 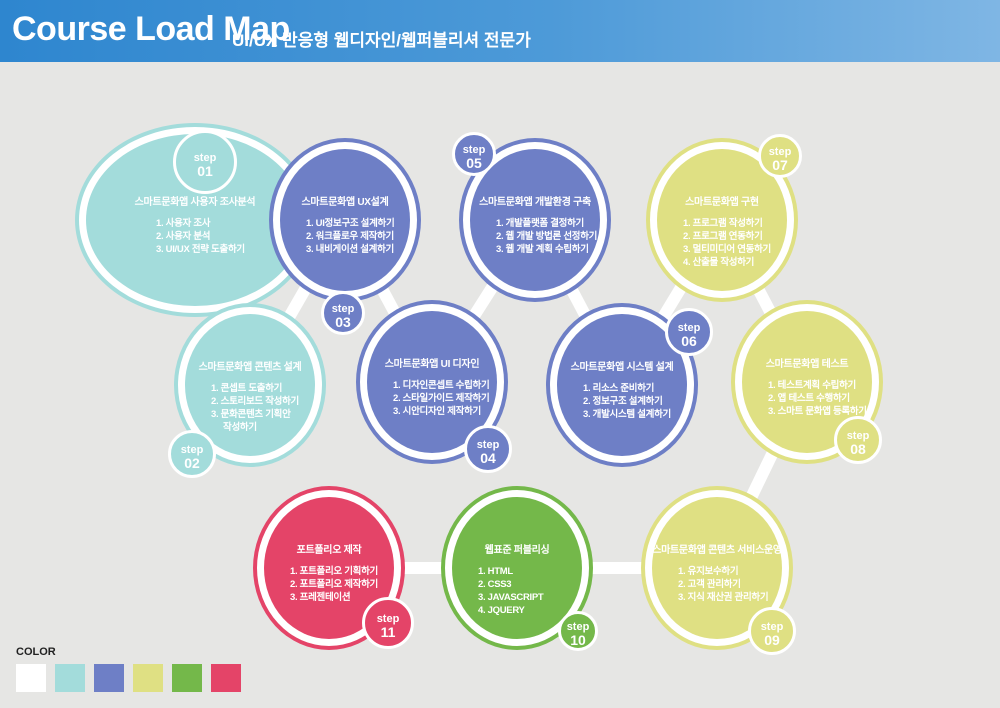 I want to click on step-10-badge: step 10, so click(x=578, y=631).